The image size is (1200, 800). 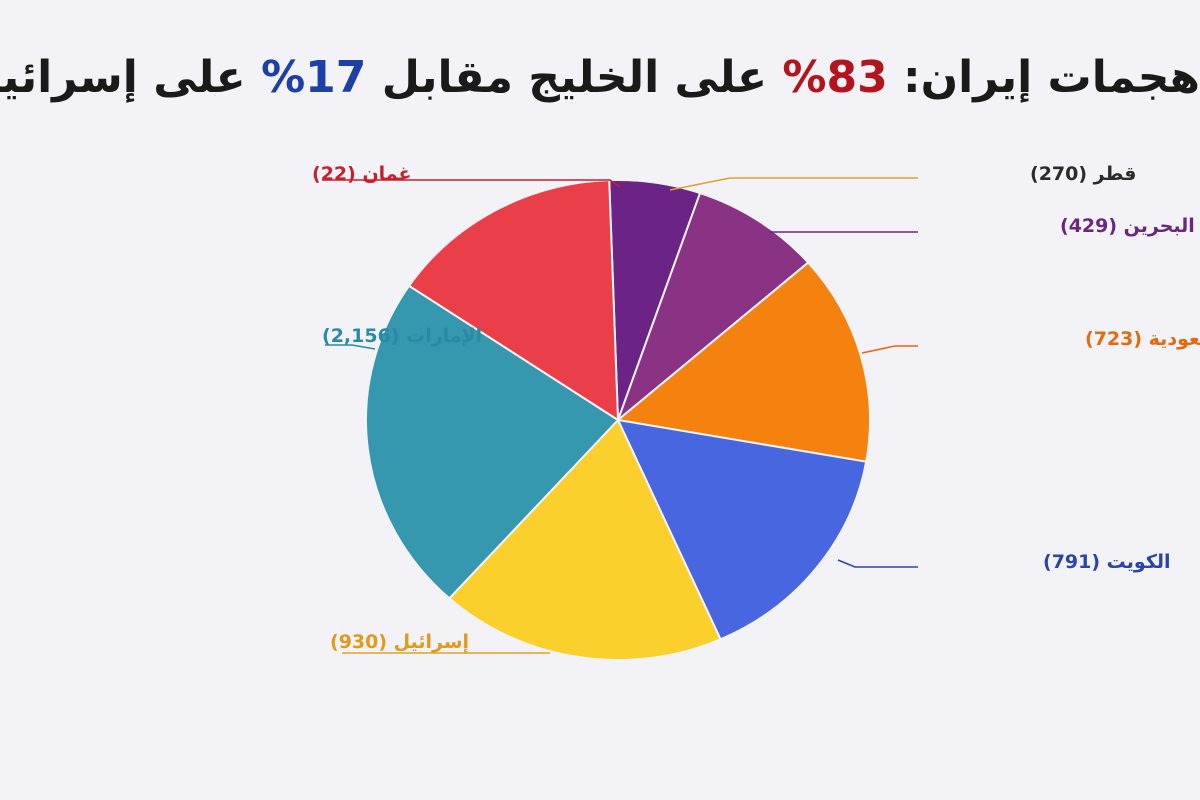 What do you see at coordinates (402, 336) in the screenshot?
I see `slice-label-6: الإمارات (2,156)` at bounding box center [402, 336].